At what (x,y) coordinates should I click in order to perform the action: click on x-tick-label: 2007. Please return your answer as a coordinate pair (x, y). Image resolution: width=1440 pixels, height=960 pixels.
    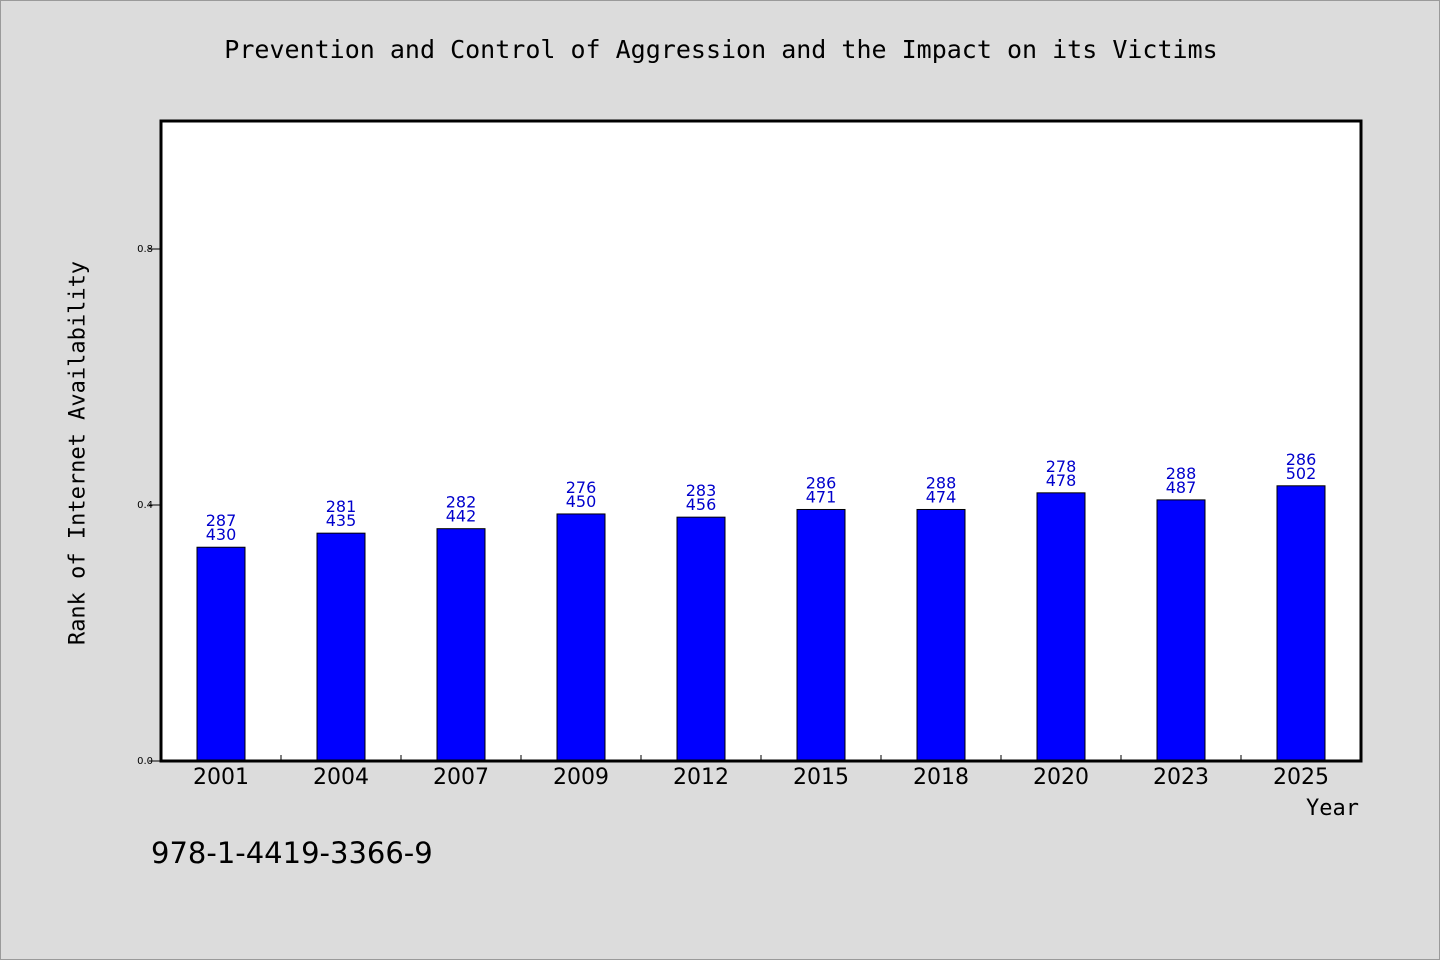
    Looking at the image, I should click on (461, 777).